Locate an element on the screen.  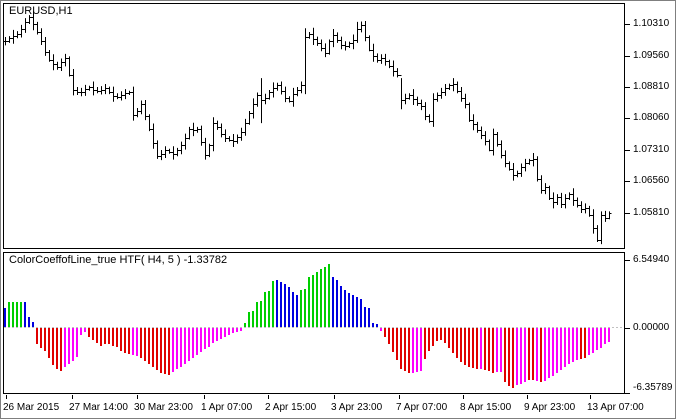
time-axis-label: 9 Apr 23:00 is located at coordinates (550, 407).